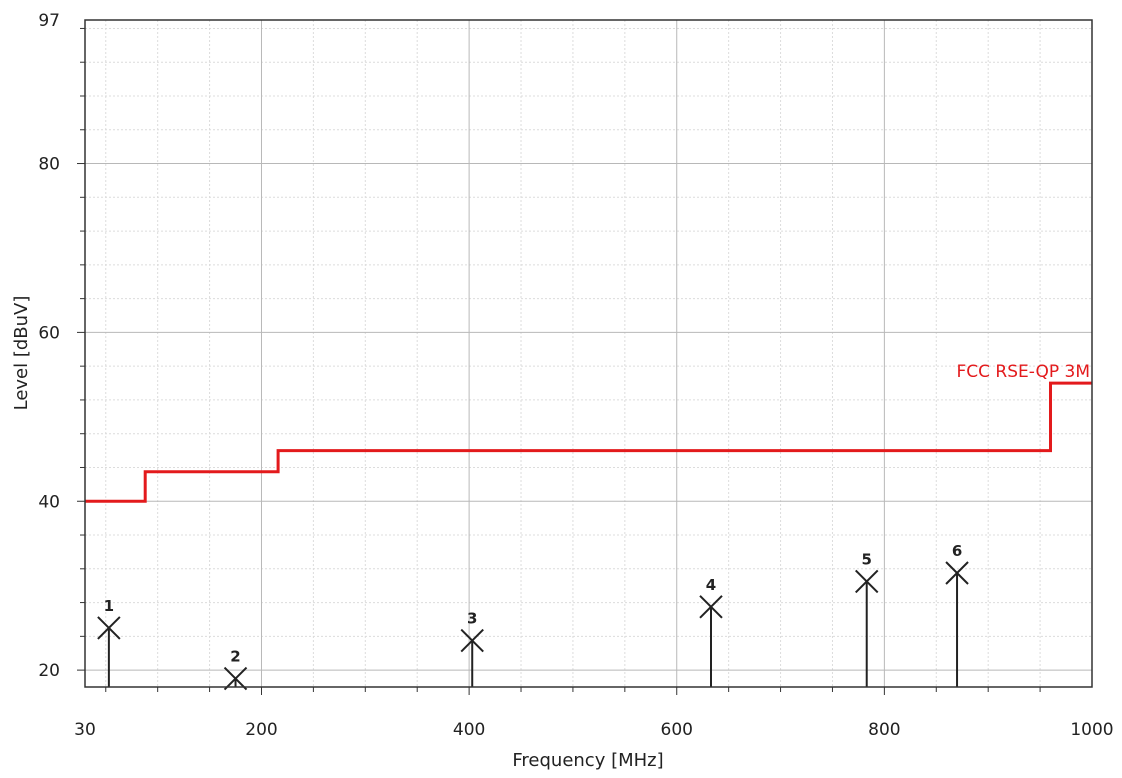  What do you see at coordinates (711, 631) in the screenshot?
I see `marker-4: 4` at bounding box center [711, 631].